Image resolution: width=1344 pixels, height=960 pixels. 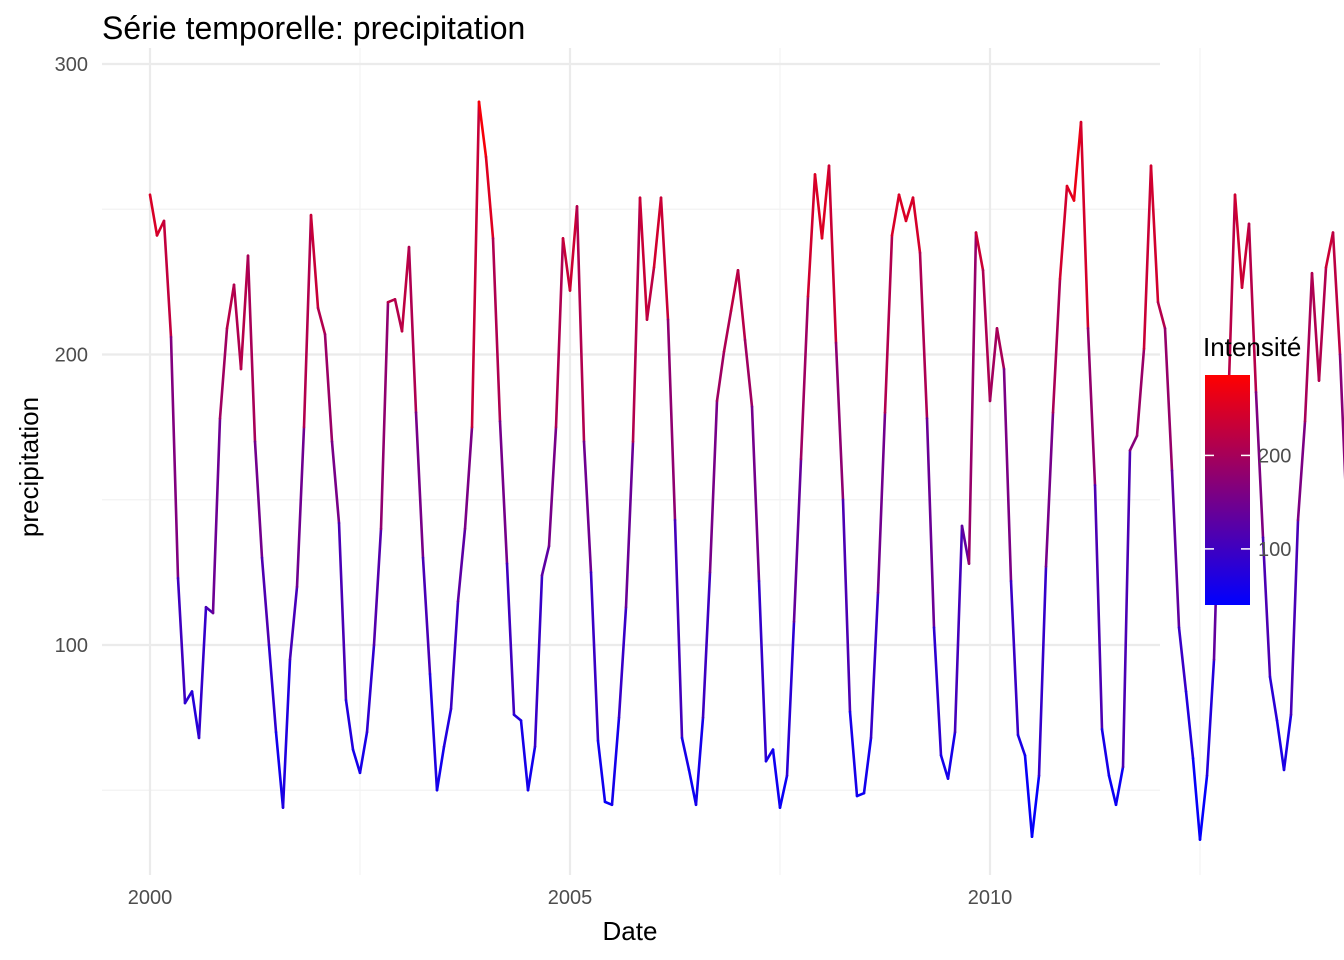 What do you see at coordinates (1274, 550) in the screenshot?
I see `legend-tick-label: 100` at bounding box center [1274, 550].